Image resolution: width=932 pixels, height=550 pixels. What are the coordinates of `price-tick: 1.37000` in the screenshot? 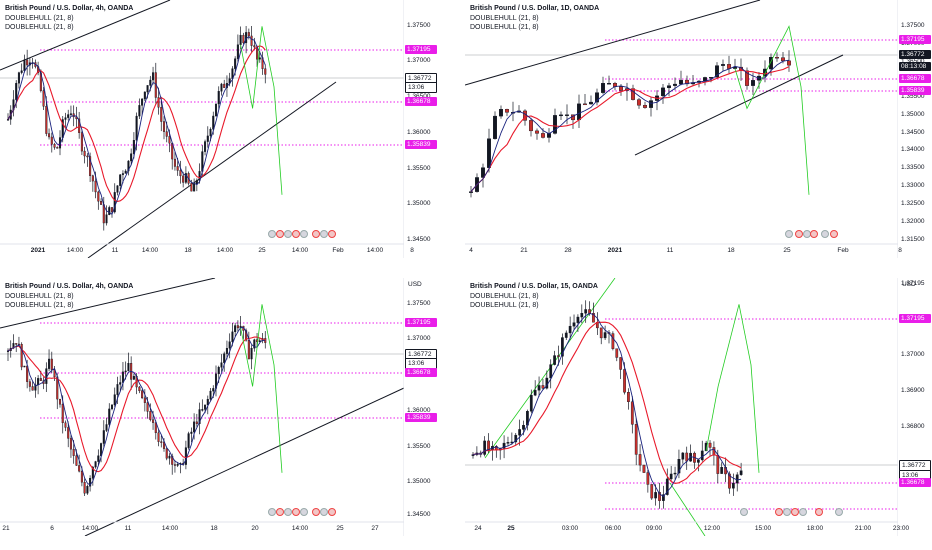 It's located at (419, 60).